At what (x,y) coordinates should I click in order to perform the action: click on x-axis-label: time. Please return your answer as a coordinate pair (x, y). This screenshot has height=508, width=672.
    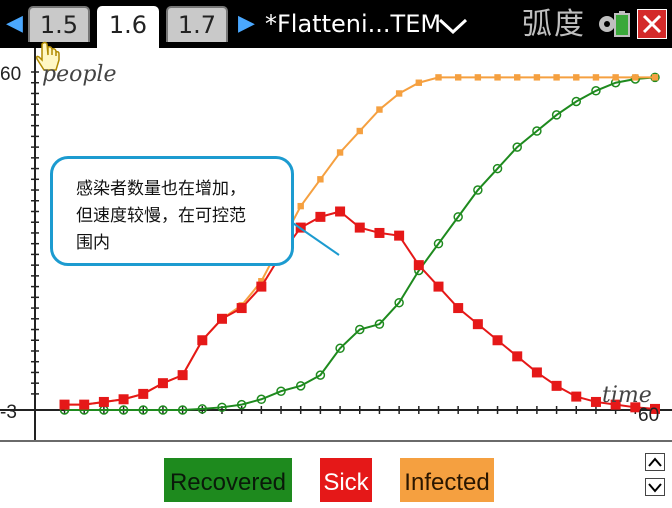
    Looking at the image, I should click on (627, 395).